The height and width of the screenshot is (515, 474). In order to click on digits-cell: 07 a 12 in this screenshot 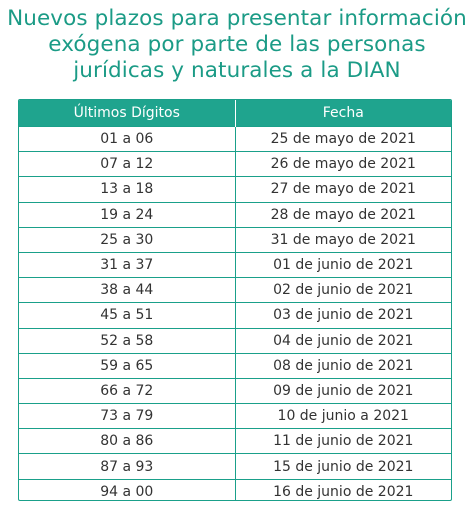, I will do `click(127, 164)`.